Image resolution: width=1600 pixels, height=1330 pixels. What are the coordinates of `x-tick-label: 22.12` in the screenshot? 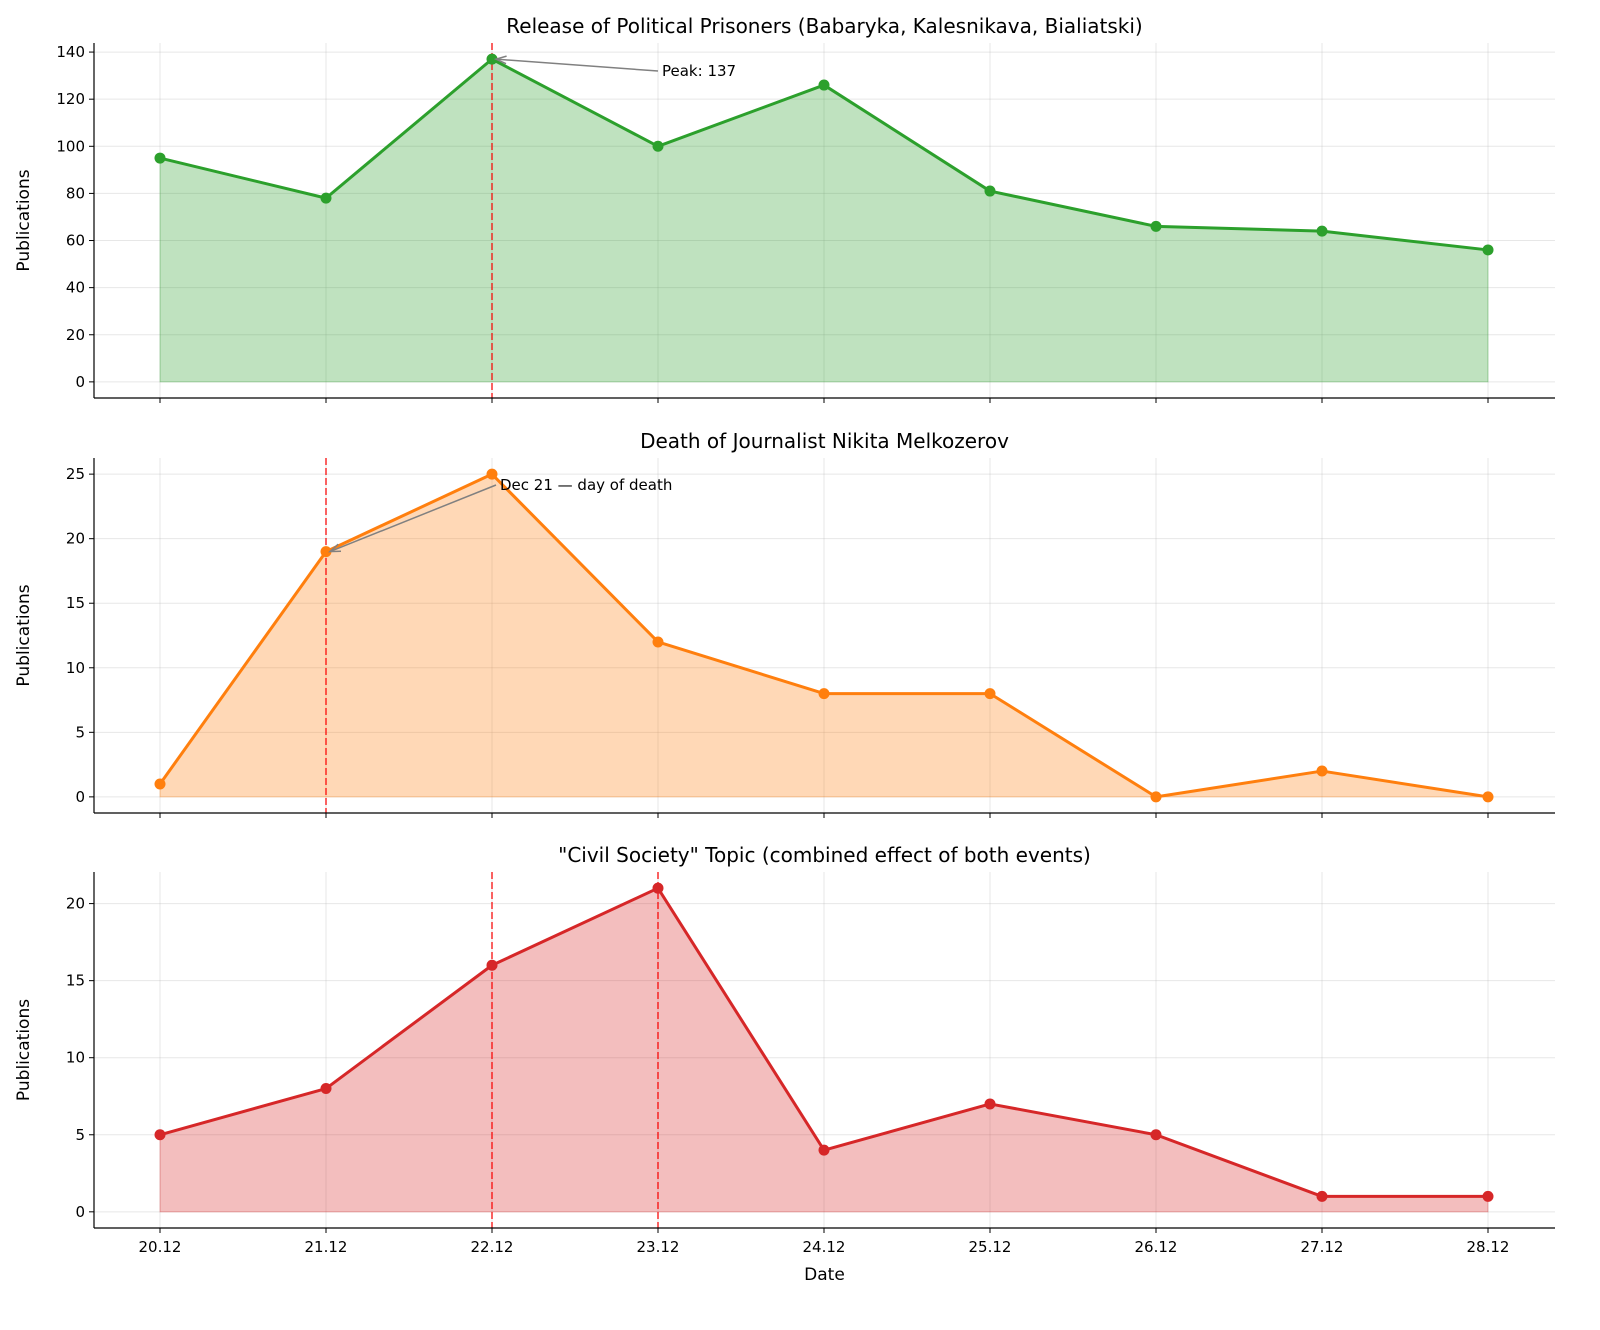 It's located at (492, 1247).